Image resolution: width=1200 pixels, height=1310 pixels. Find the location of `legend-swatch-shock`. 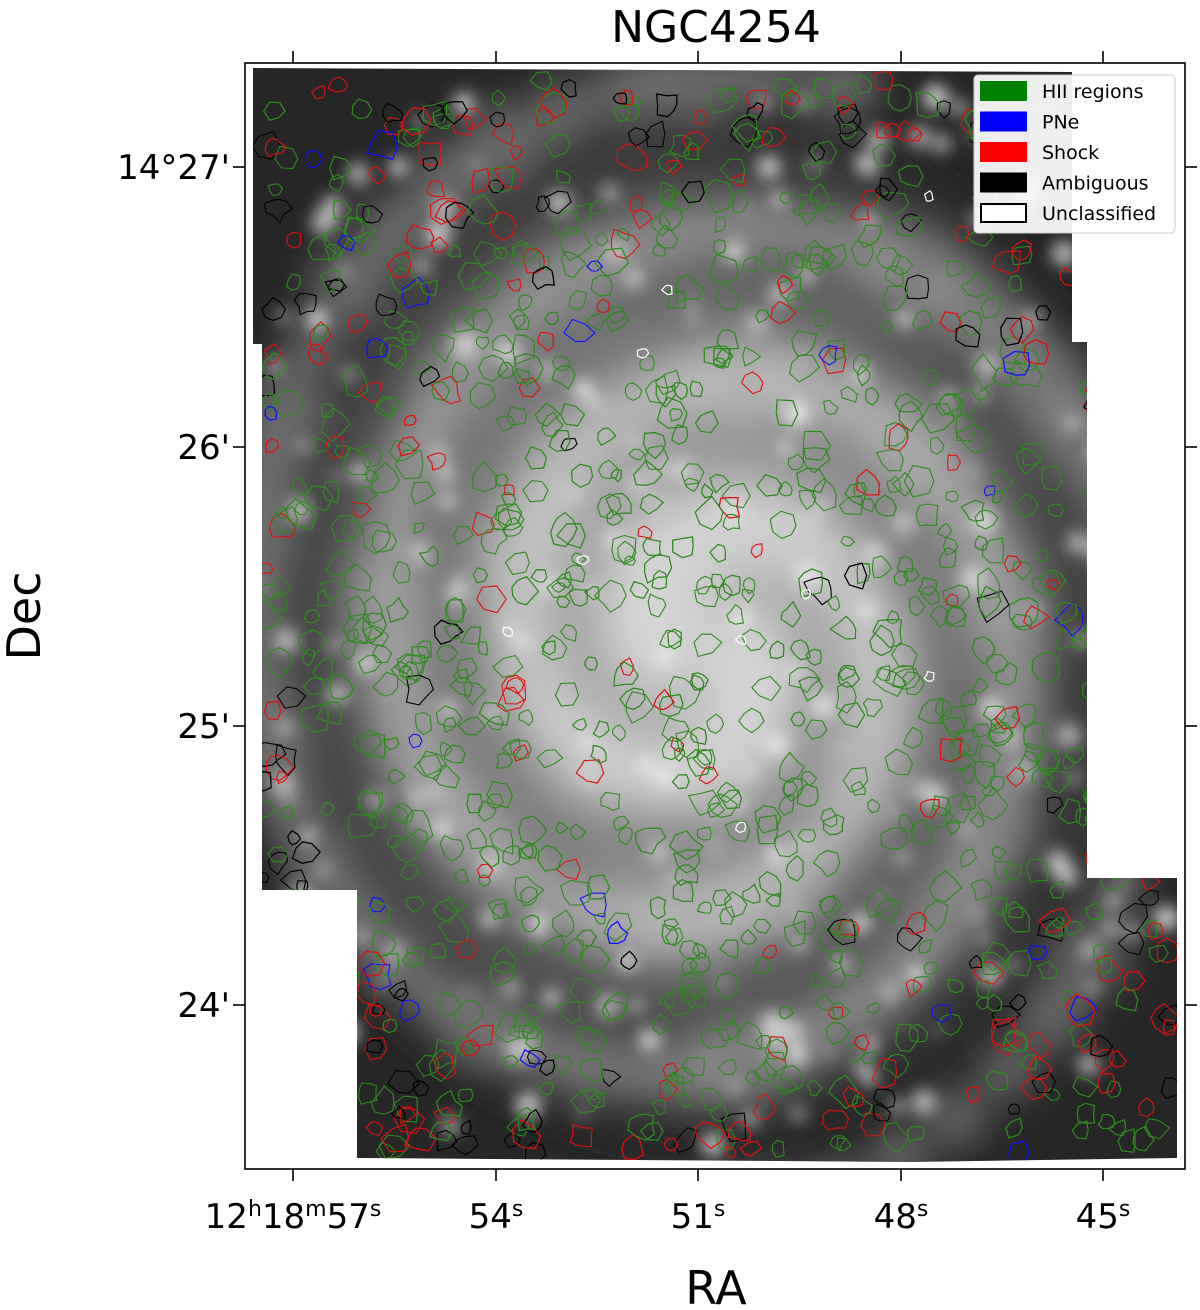

legend-swatch-shock is located at coordinates (1003, 152).